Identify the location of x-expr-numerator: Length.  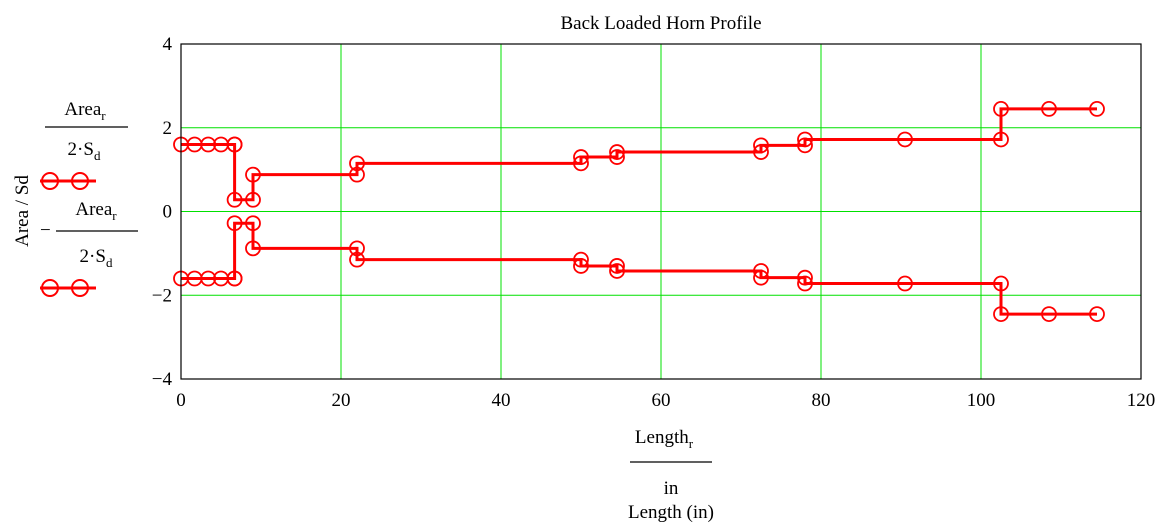
(662, 437).